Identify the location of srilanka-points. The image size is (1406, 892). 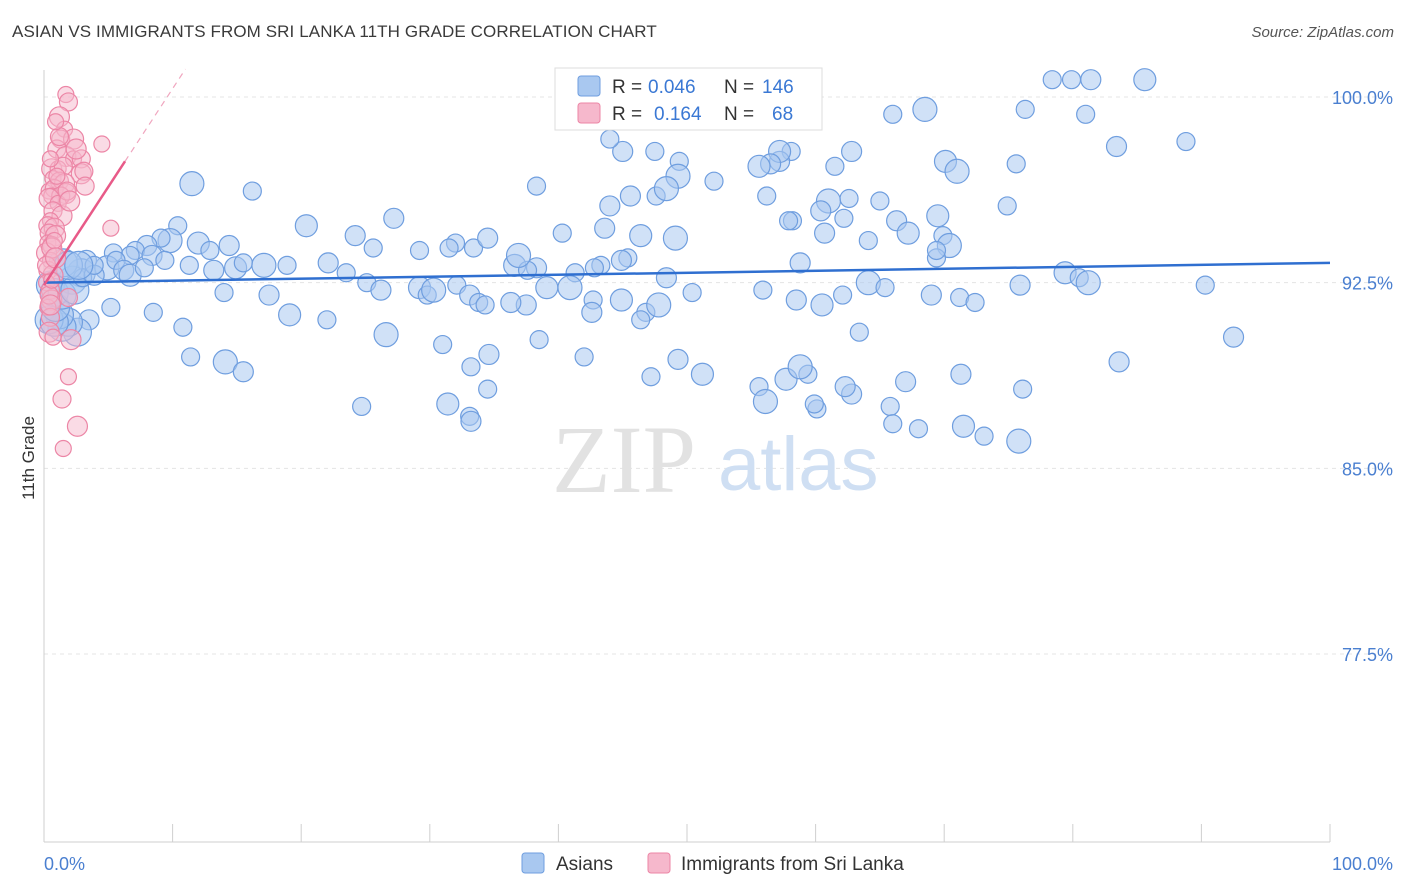
(77, 271).